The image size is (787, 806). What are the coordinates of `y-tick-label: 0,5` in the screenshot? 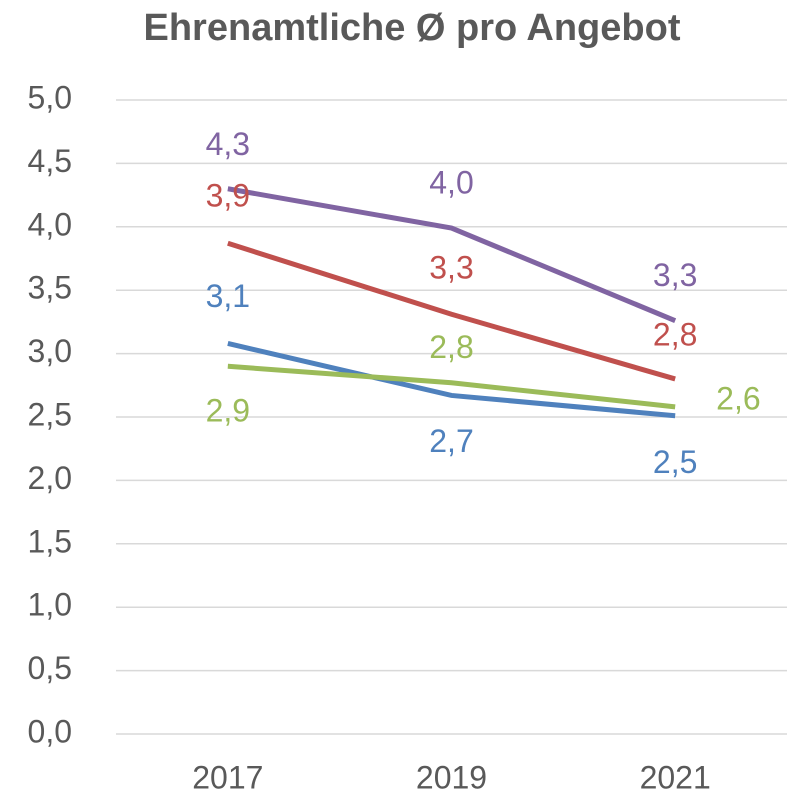 It's located at (50, 668).